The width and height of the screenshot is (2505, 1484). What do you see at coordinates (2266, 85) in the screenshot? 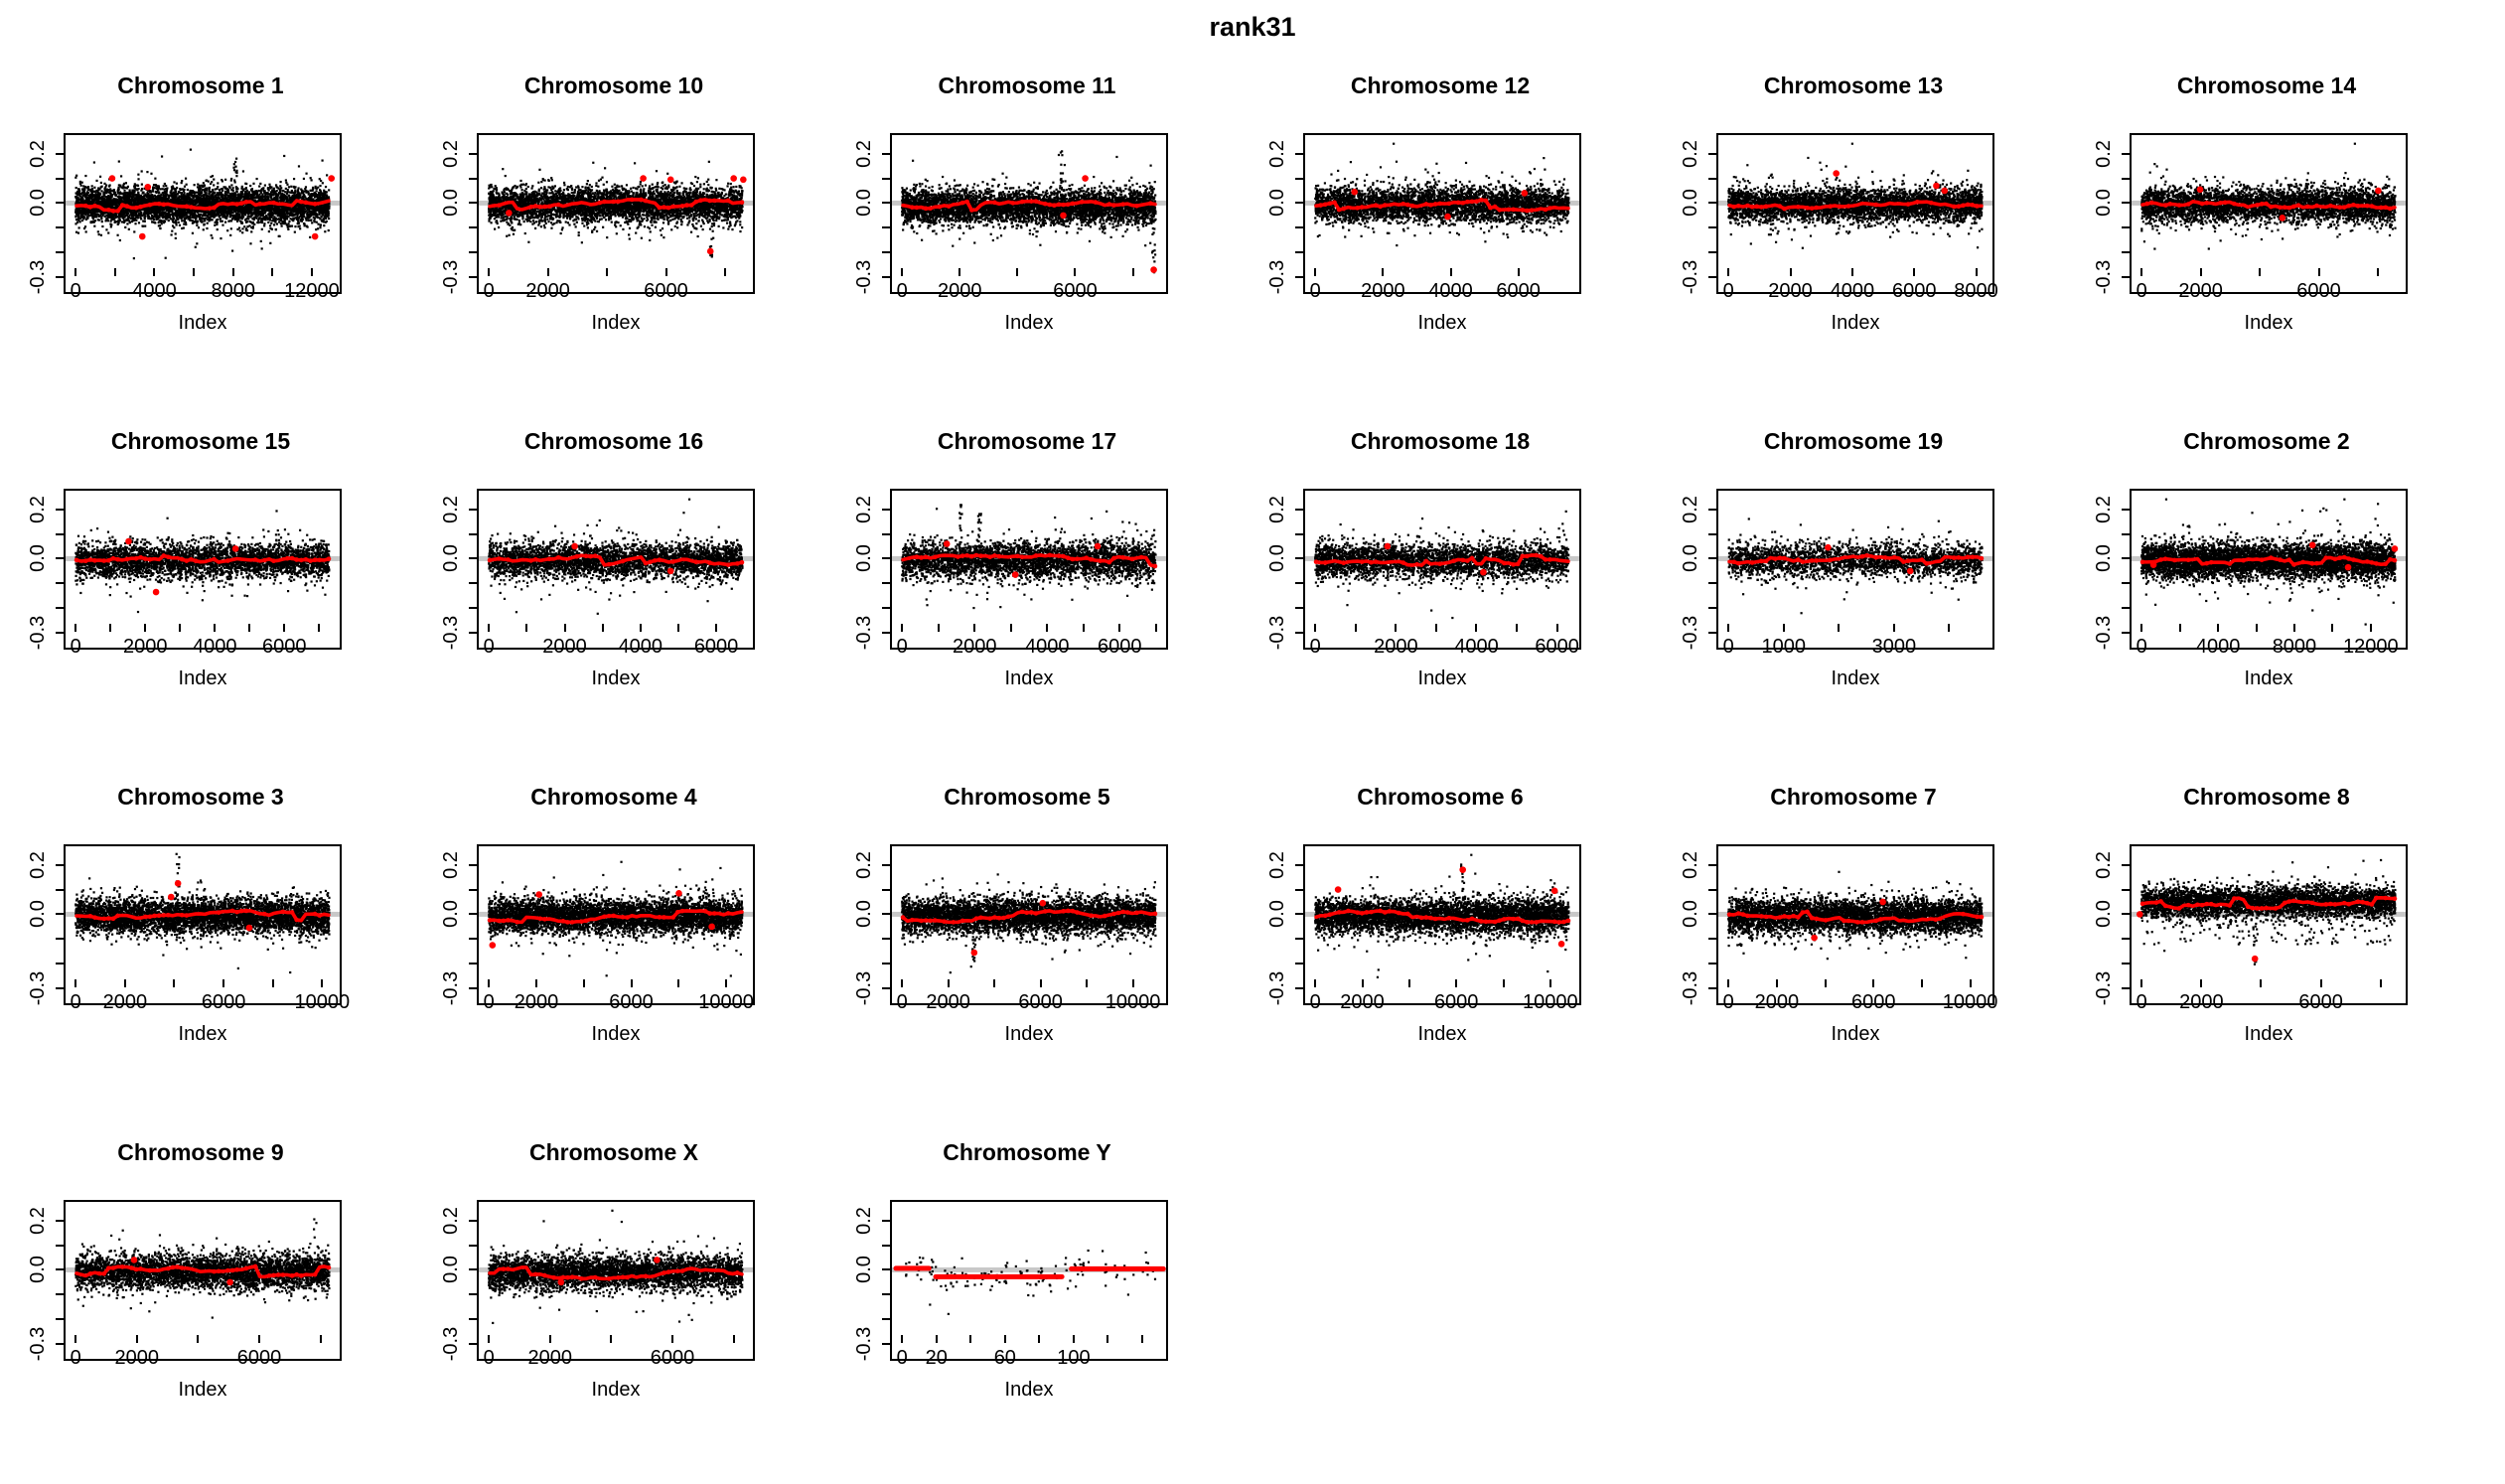
I see `panel-title: Chromosome 14` at bounding box center [2266, 85].